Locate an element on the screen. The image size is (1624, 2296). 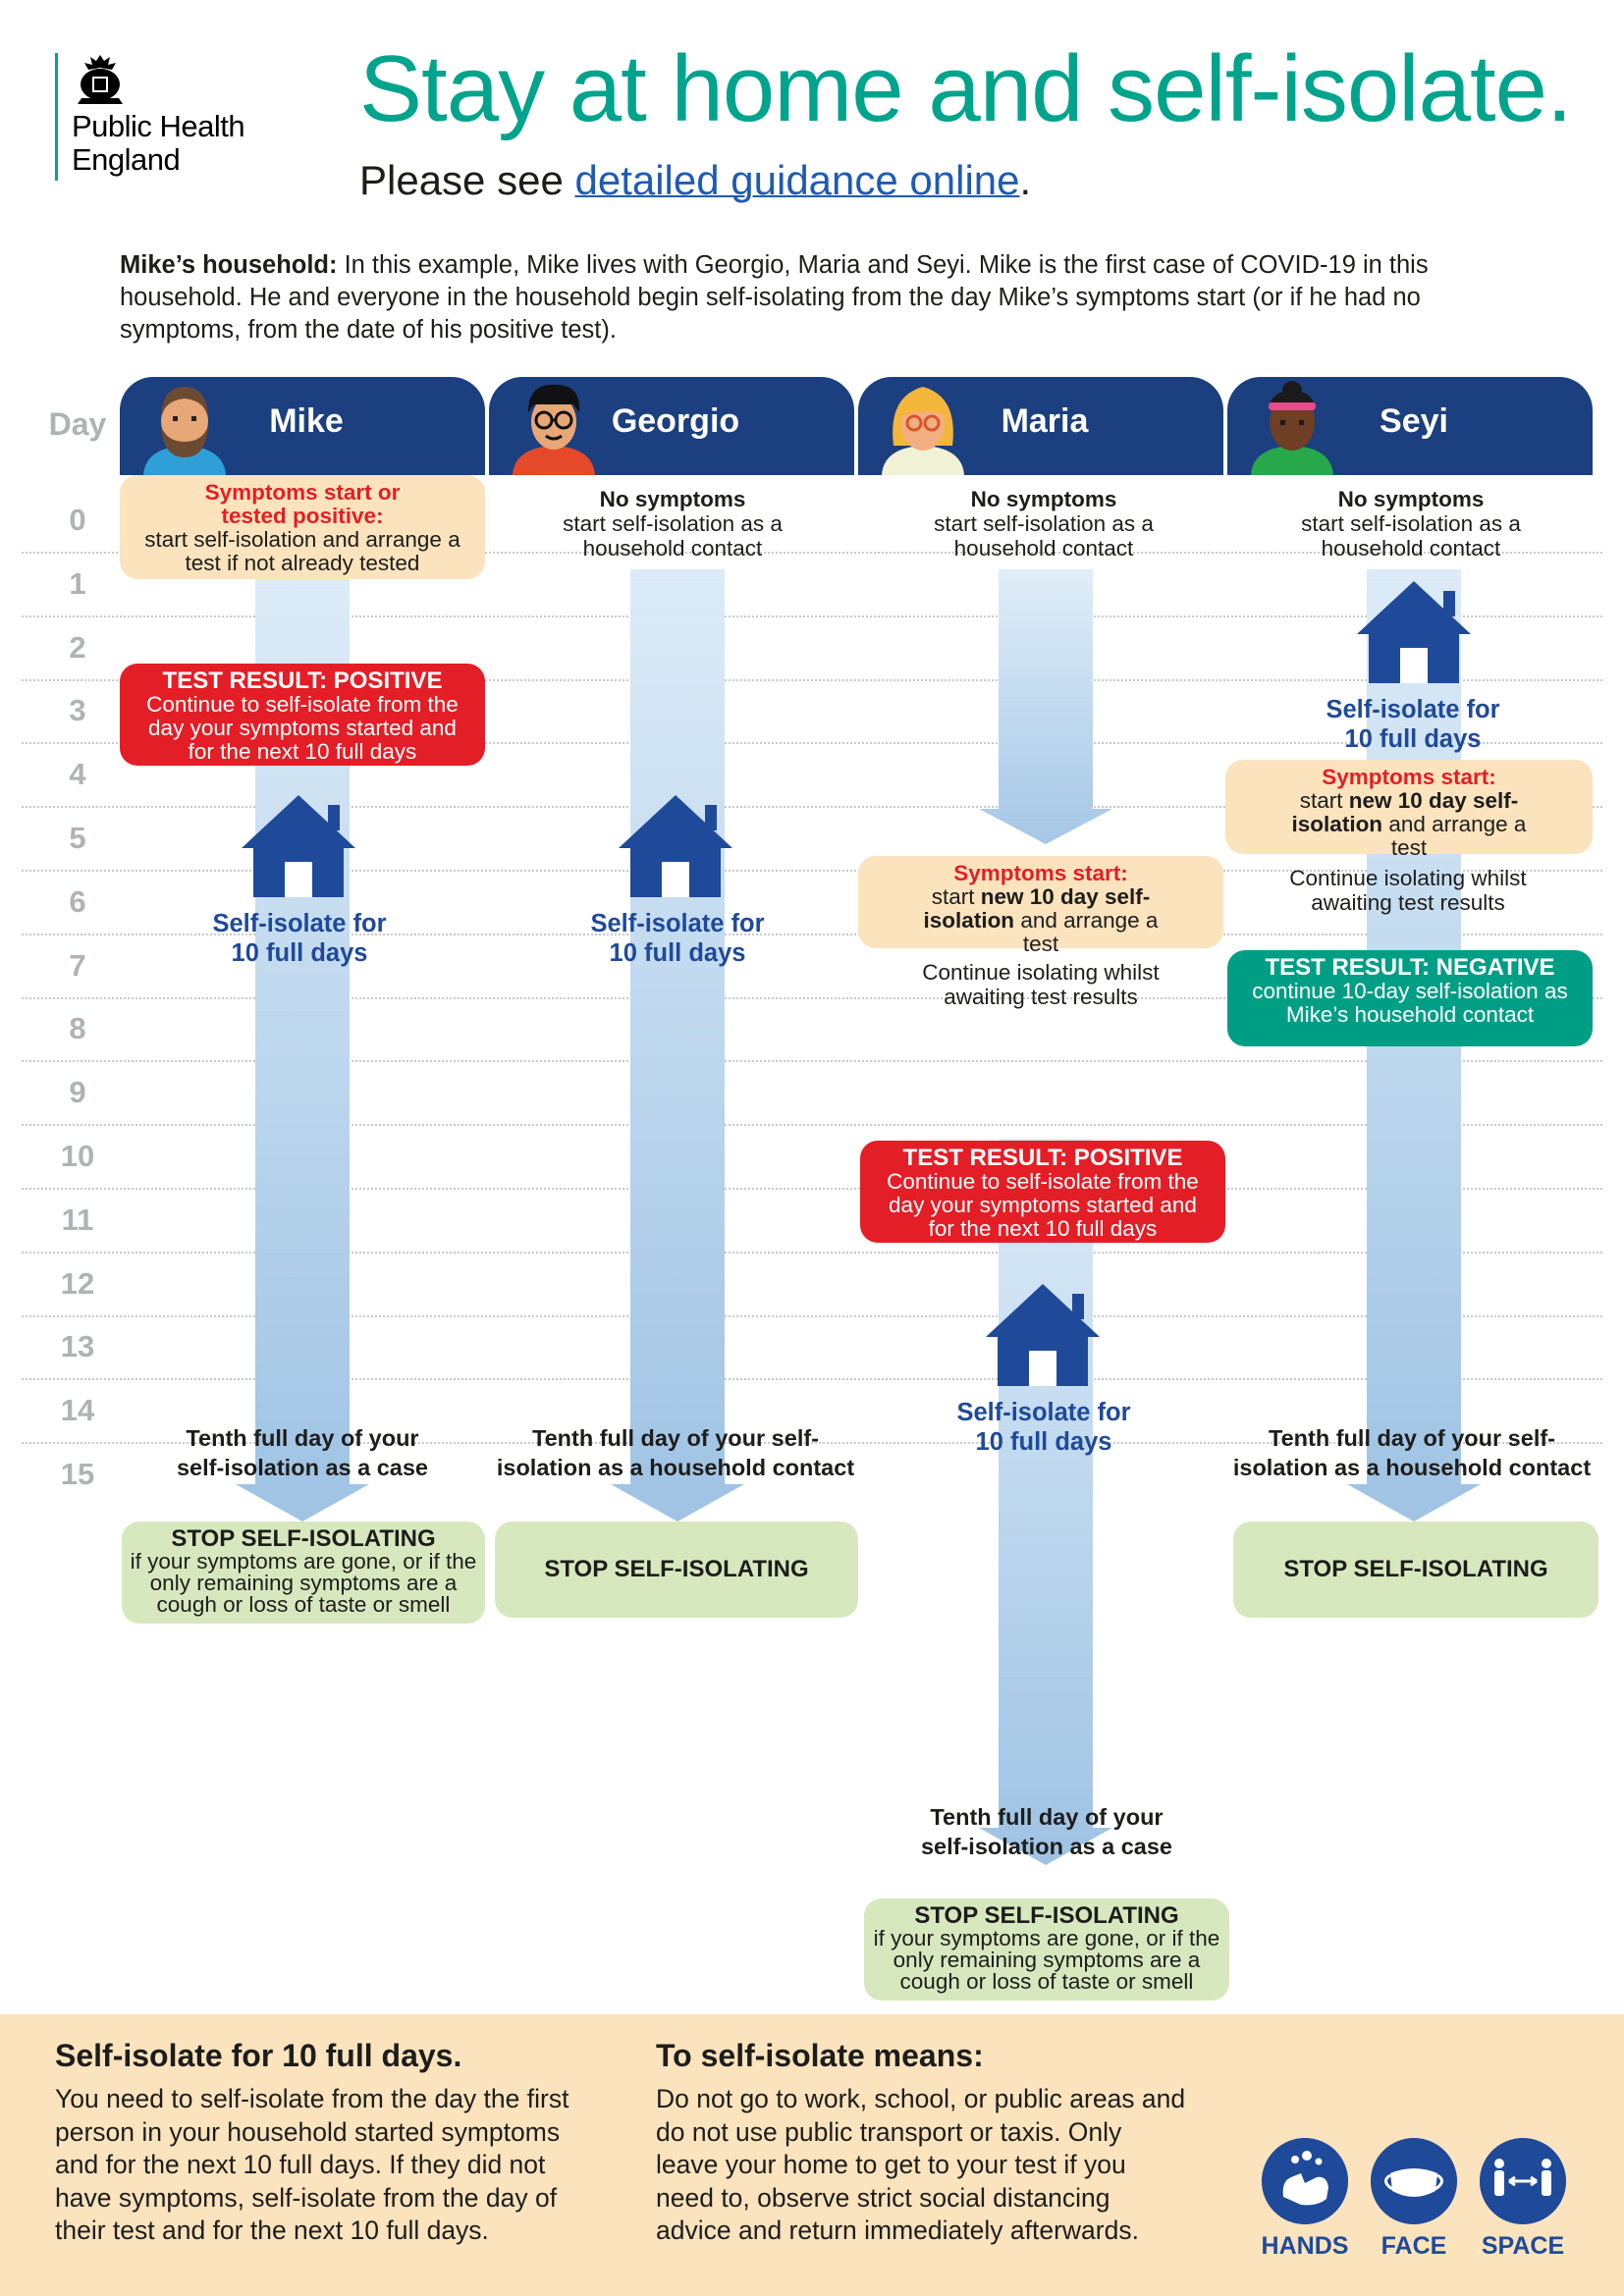
column-header-seyi: Seyi is located at coordinates (1410, 426).